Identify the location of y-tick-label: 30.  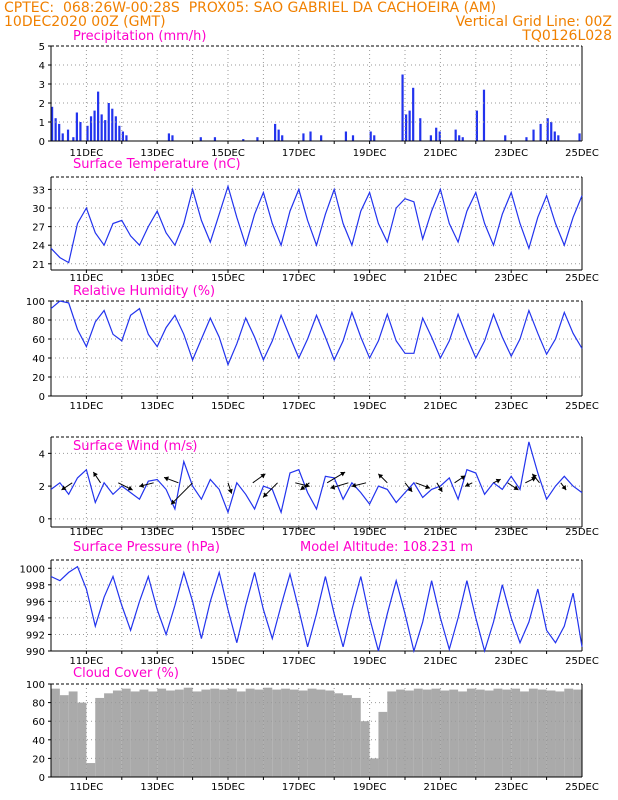
(38, 209).